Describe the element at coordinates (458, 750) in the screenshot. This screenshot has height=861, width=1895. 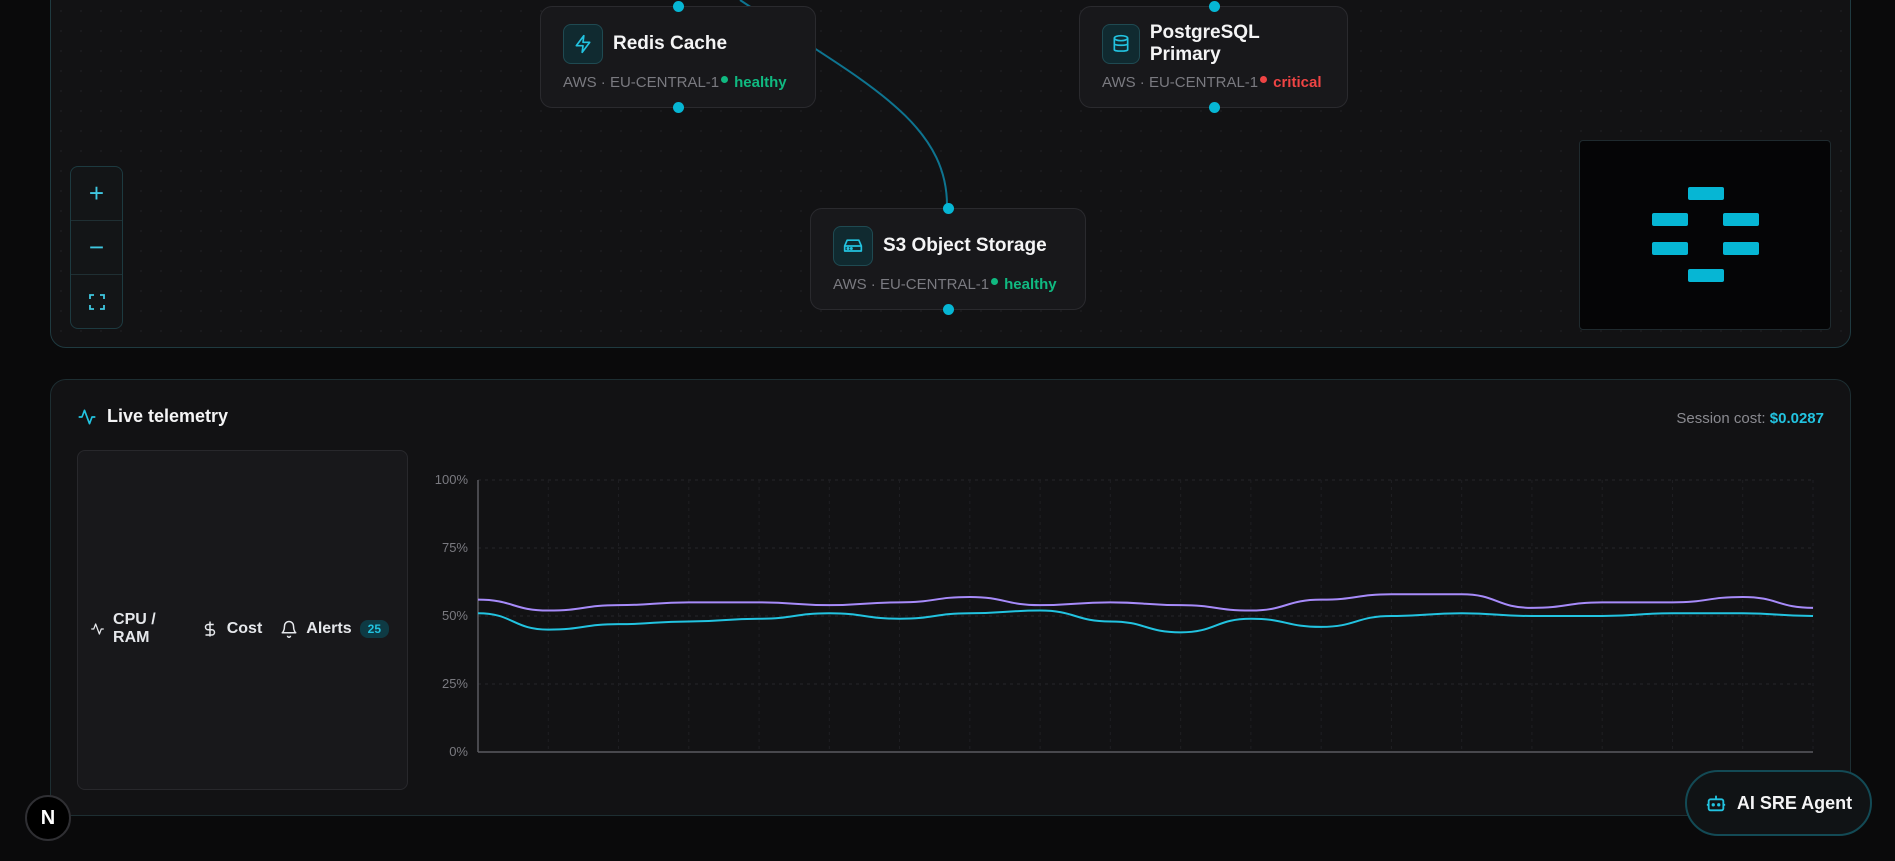
I see `y-tick-label: 0%` at that location.